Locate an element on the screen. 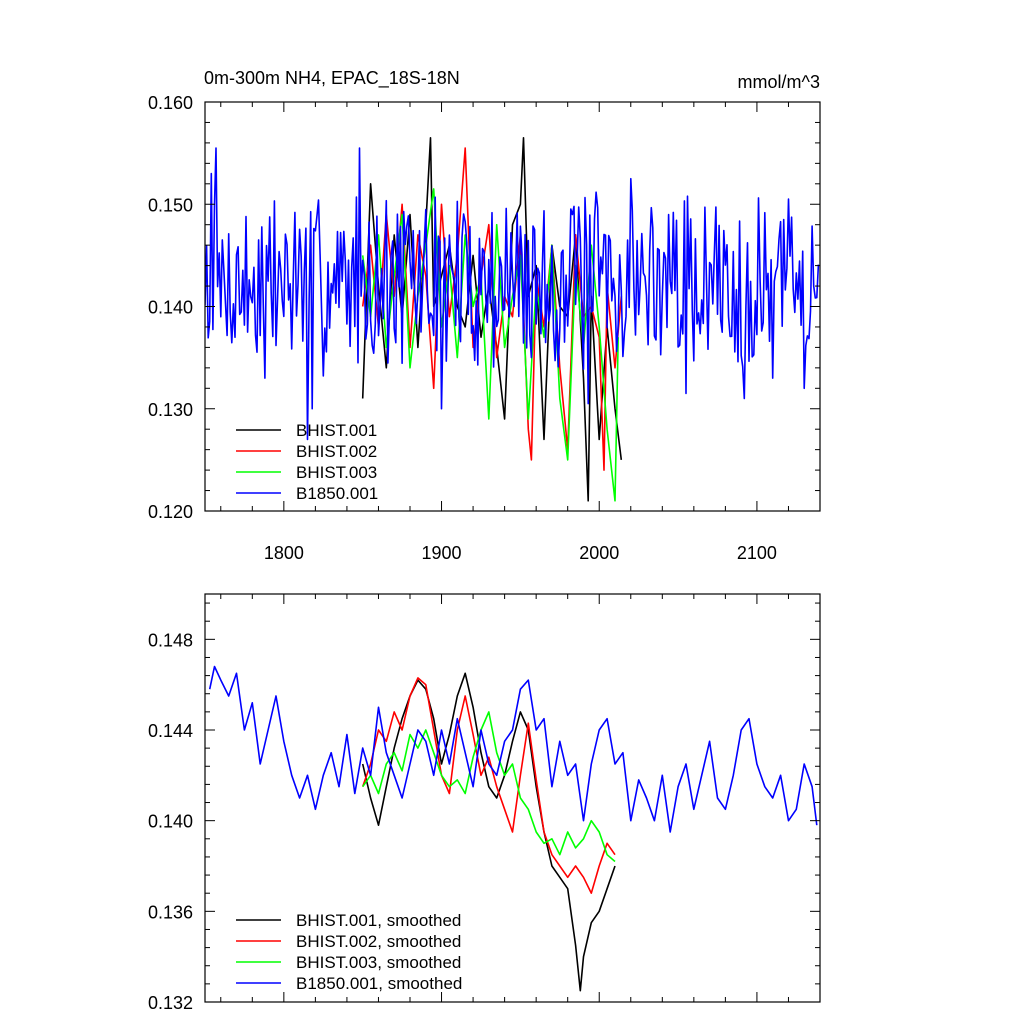 The image size is (1024, 1024). x-tick-label: 2100 is located at coordinates (757, 553).